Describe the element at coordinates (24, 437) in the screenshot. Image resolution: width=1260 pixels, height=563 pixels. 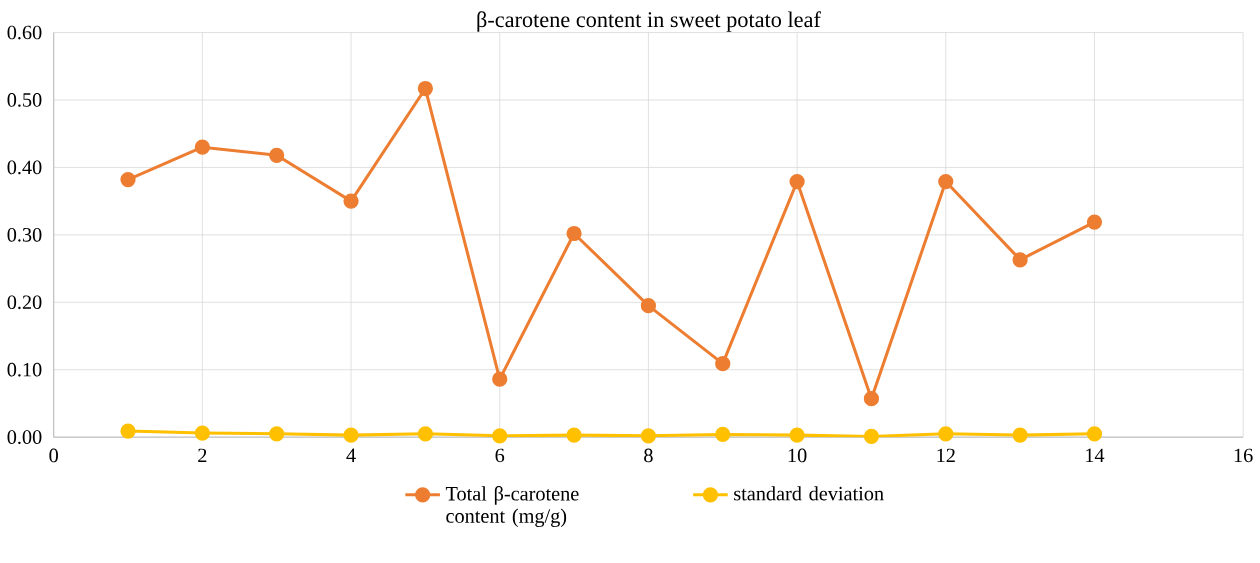
I see `y-tick-label: 0.00` at that location.